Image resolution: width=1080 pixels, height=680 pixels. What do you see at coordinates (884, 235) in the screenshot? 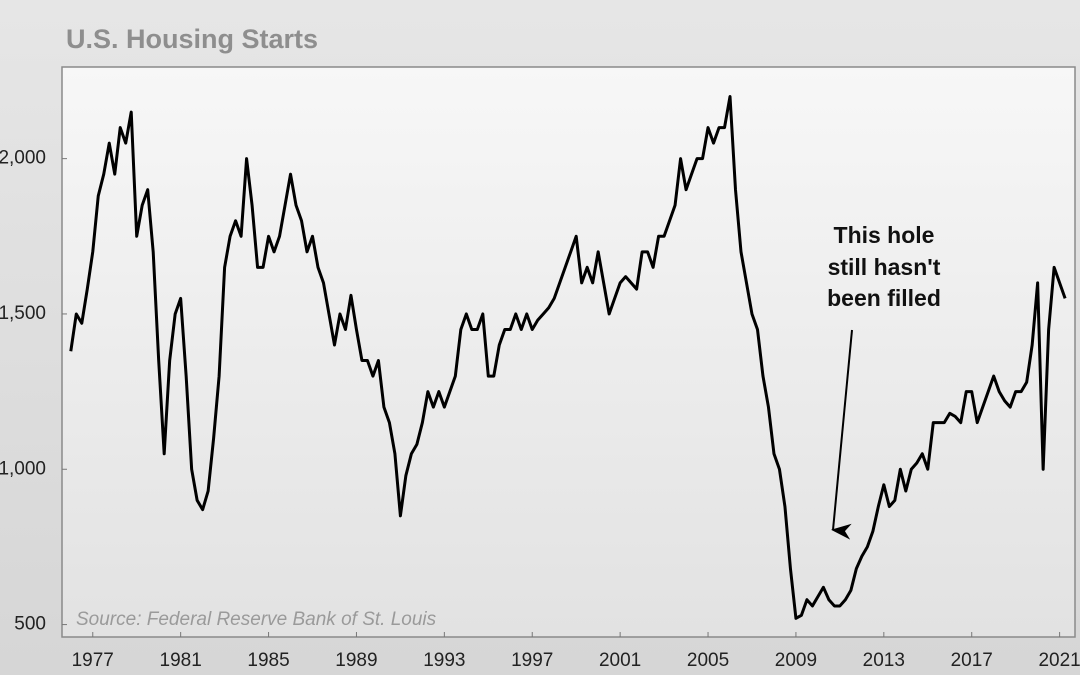
I see `annotation: This hole` at bounding box center [884, 235].